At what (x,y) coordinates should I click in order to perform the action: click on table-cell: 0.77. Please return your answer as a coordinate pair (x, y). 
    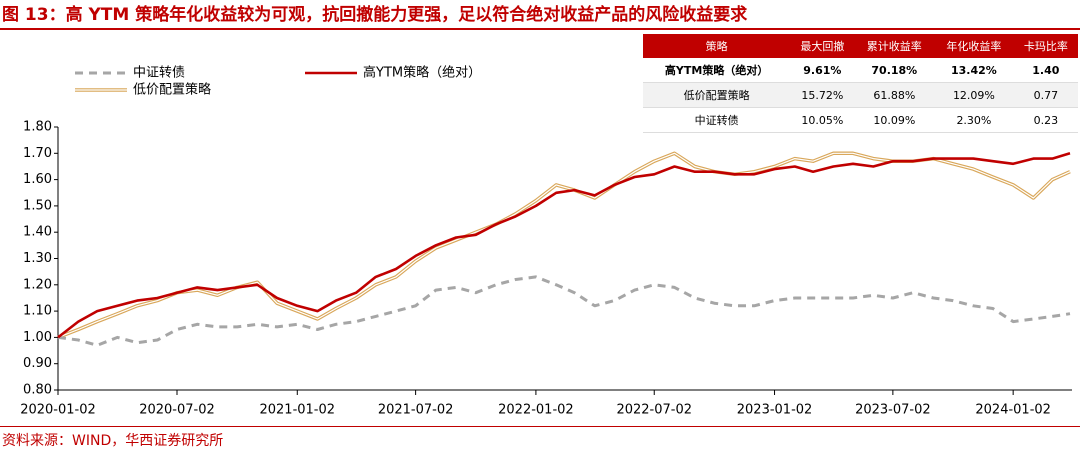
    Looking at the image, I should click on (1045, 95).